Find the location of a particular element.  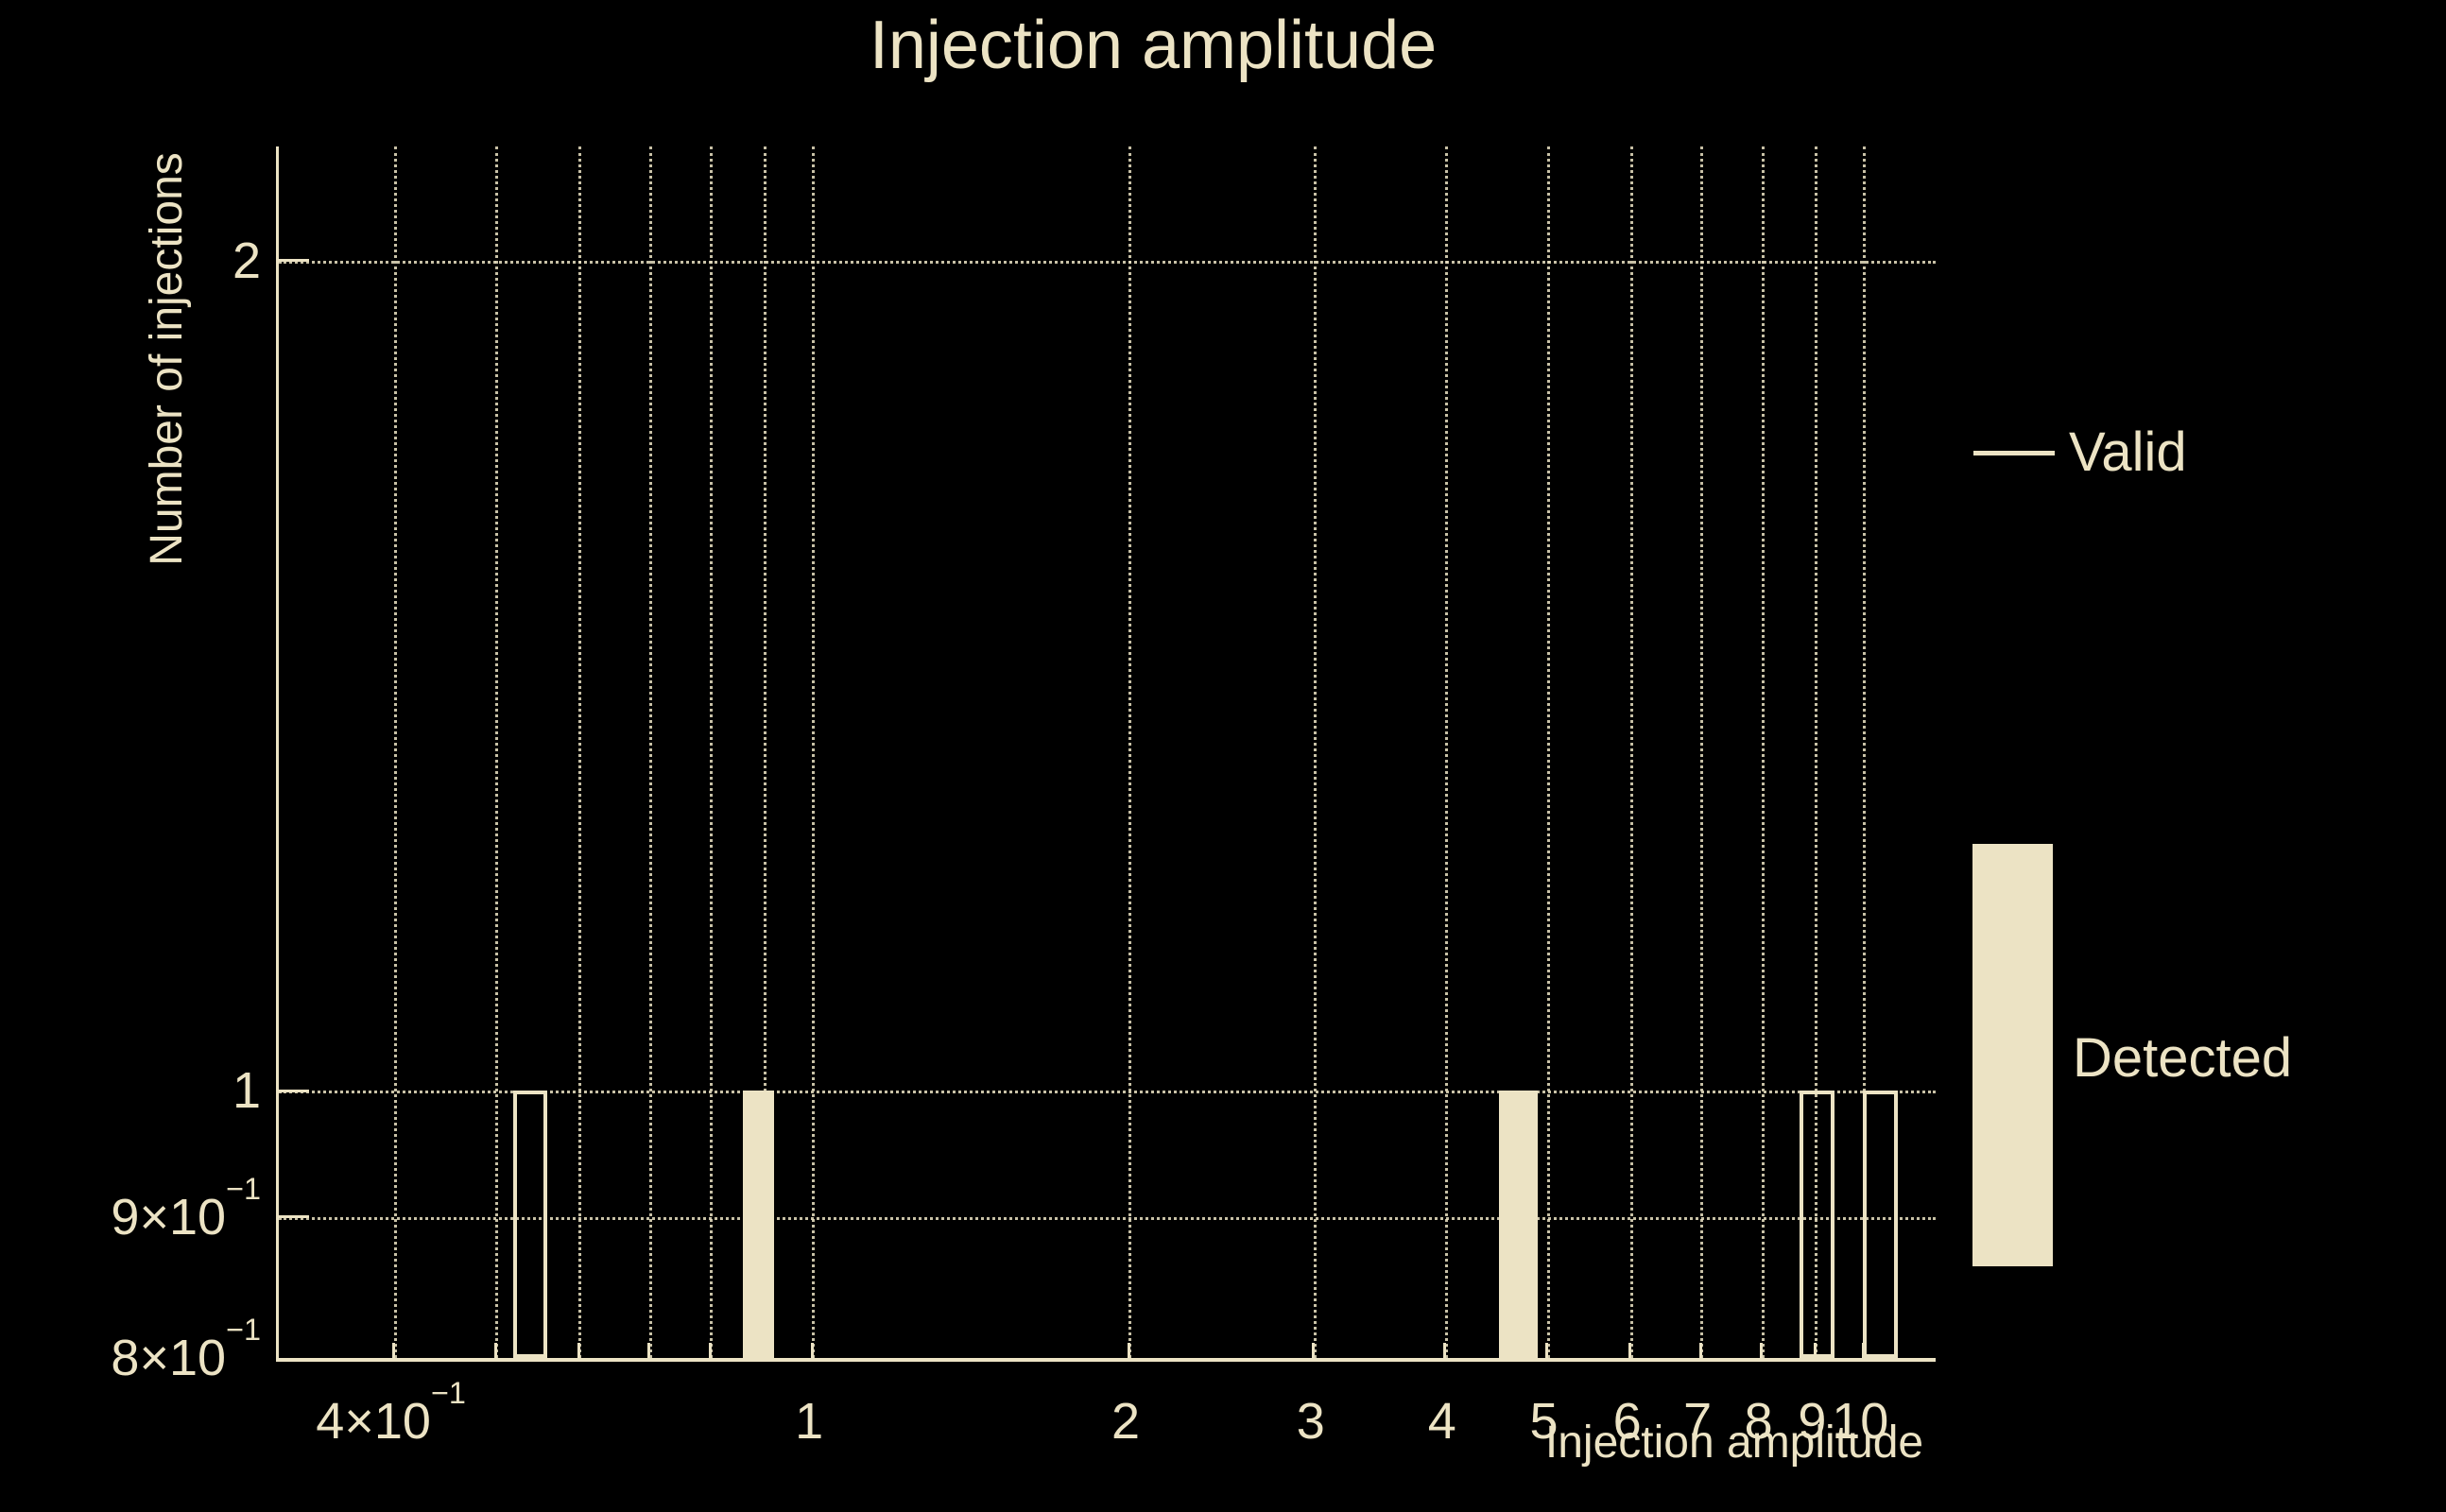

x-tick-label: 6 is located at coordinates (1627, 1421).